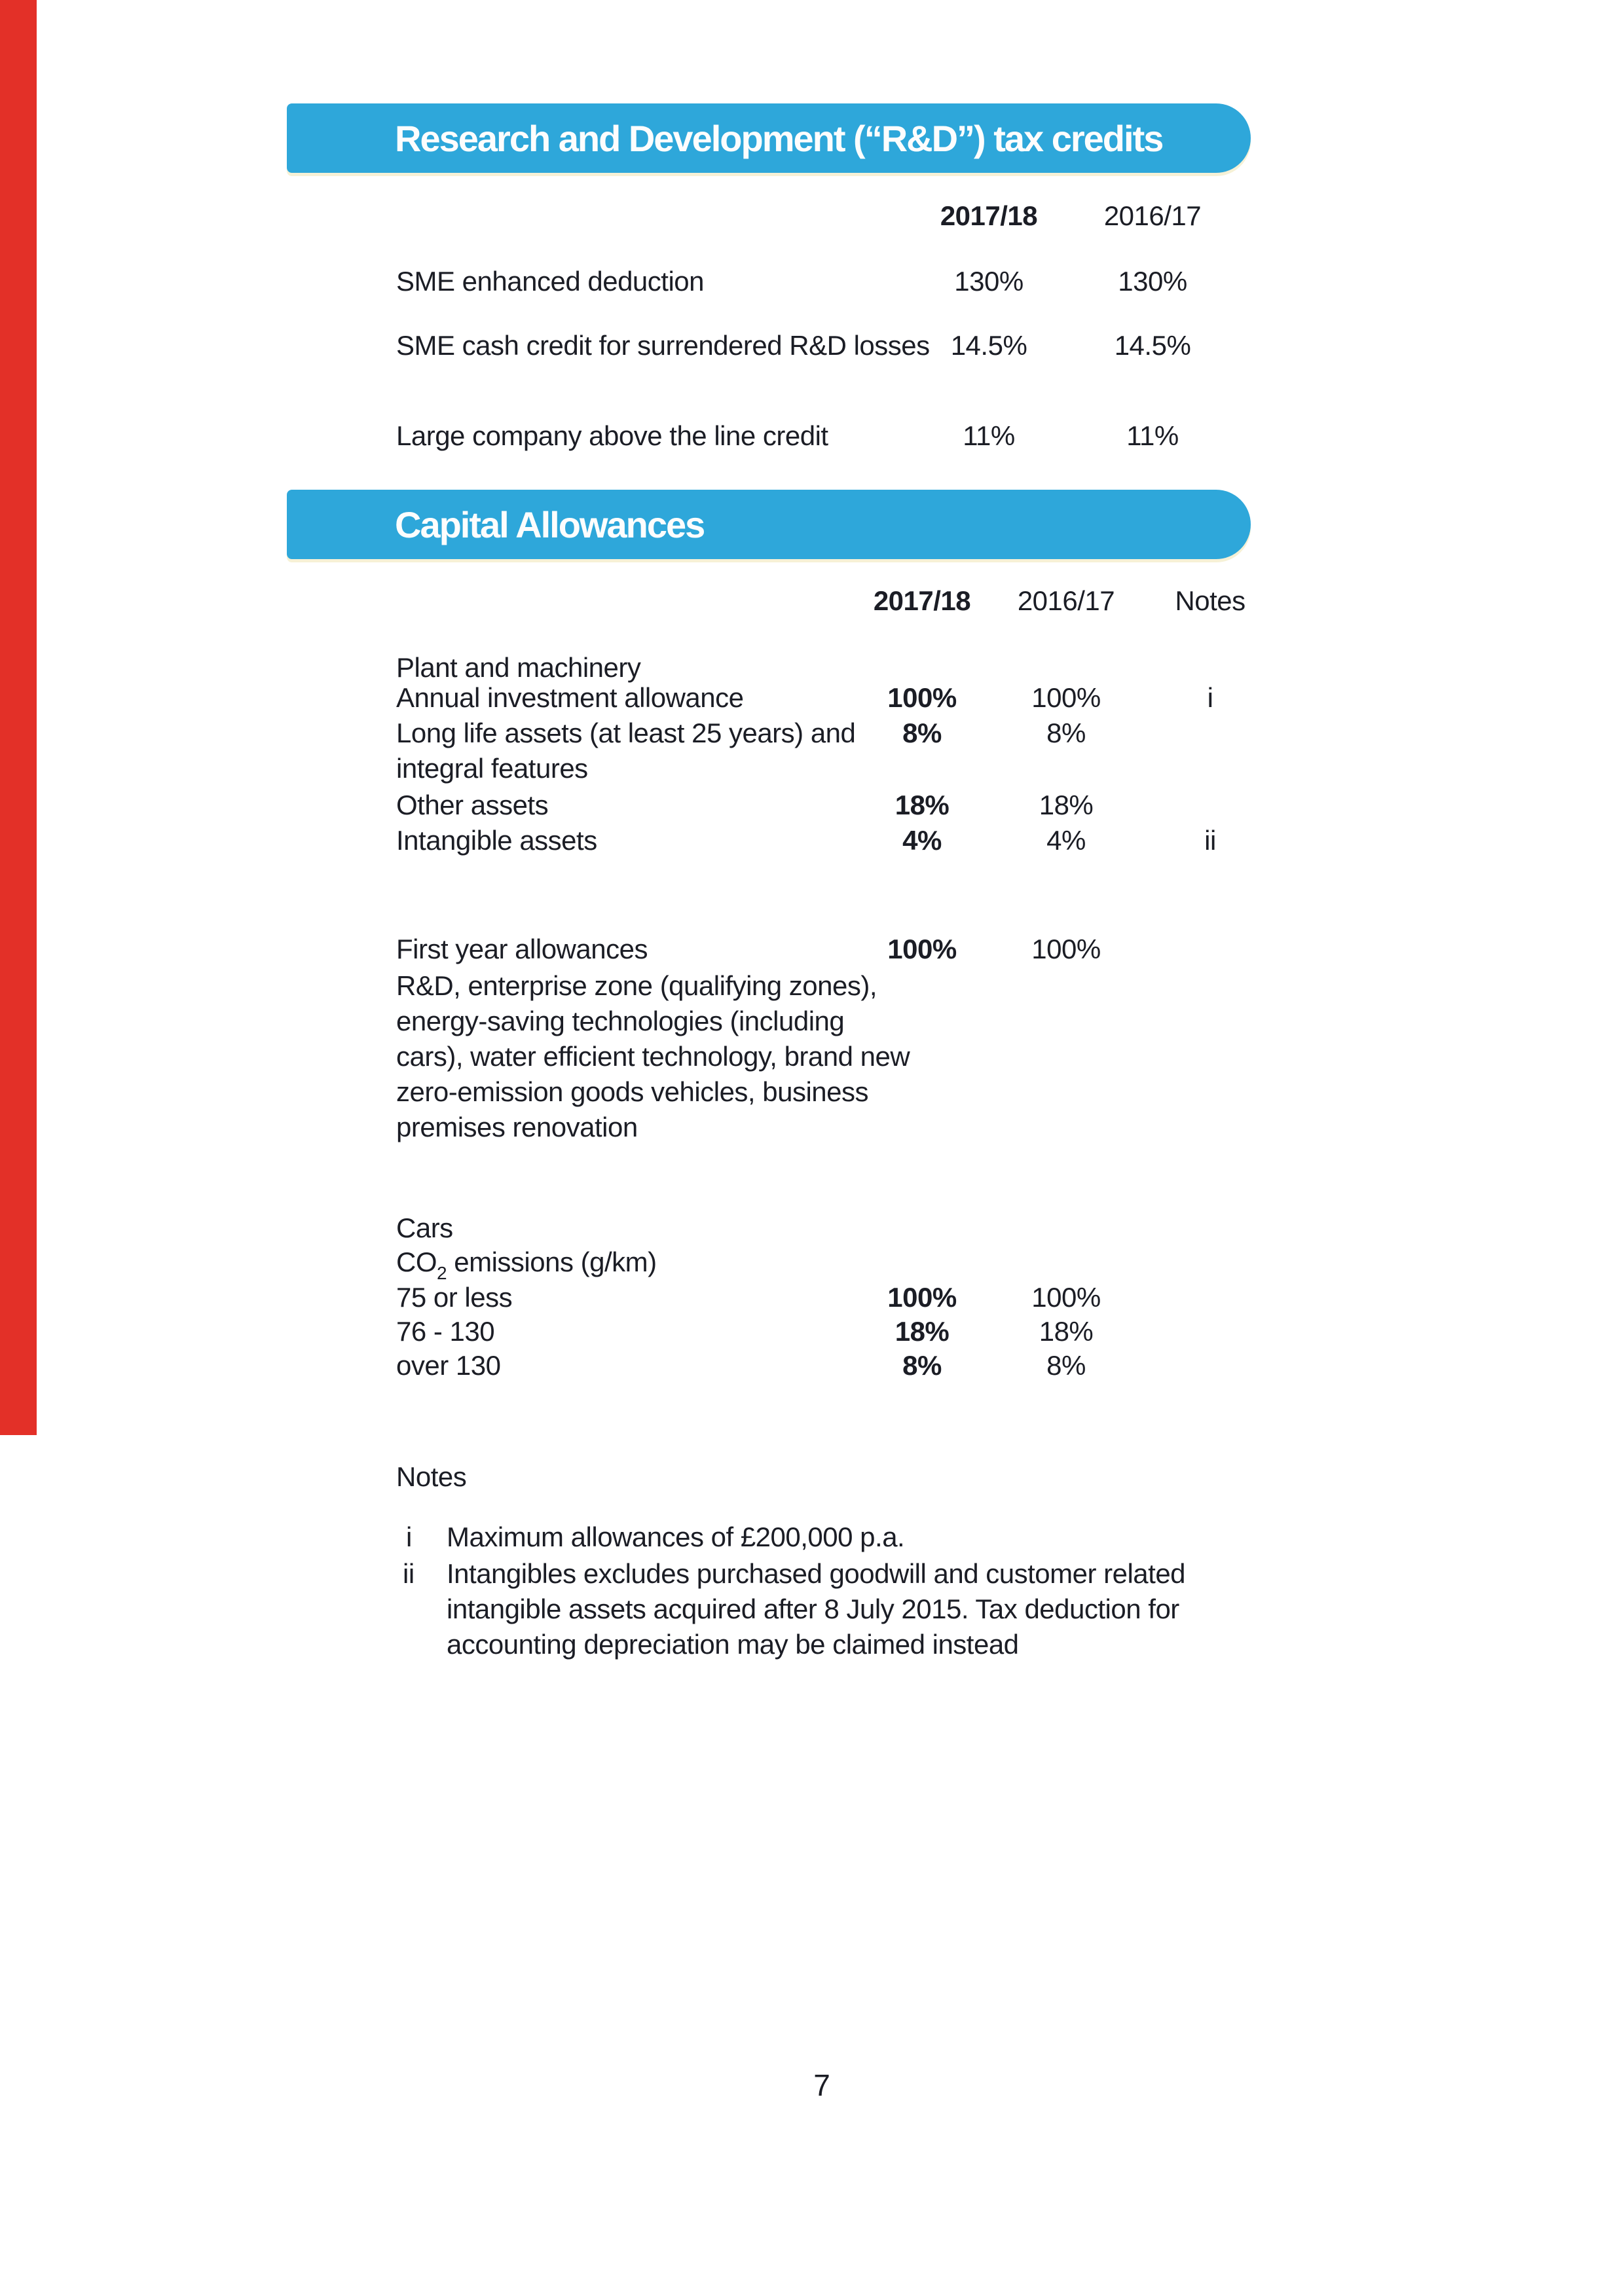  I want to click on rd-col-header-2017-18: 2017/18, so click(989, 215).